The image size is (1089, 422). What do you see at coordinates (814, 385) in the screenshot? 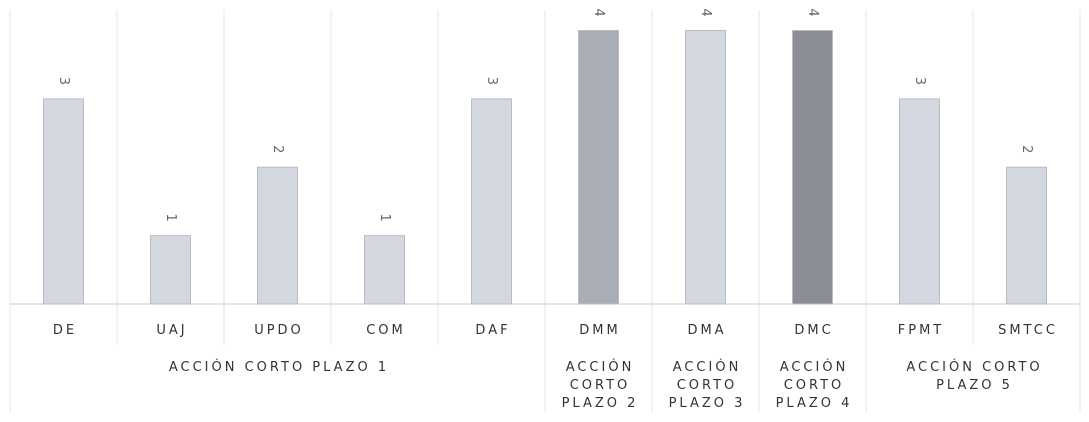
I see `group-label-4: ACCIÓN CORTO PLAZO 4` at bounding box center [814, 385].